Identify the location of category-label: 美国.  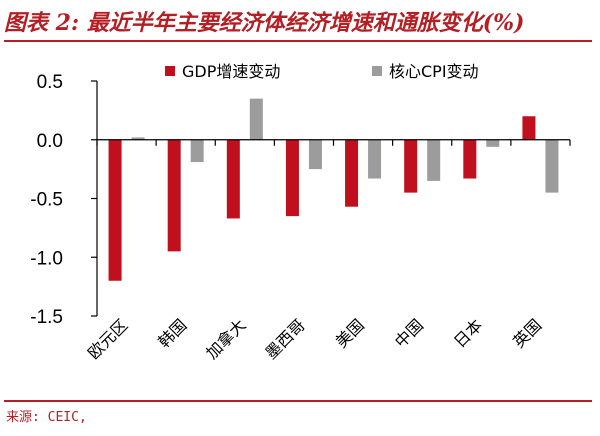
(350, 333).